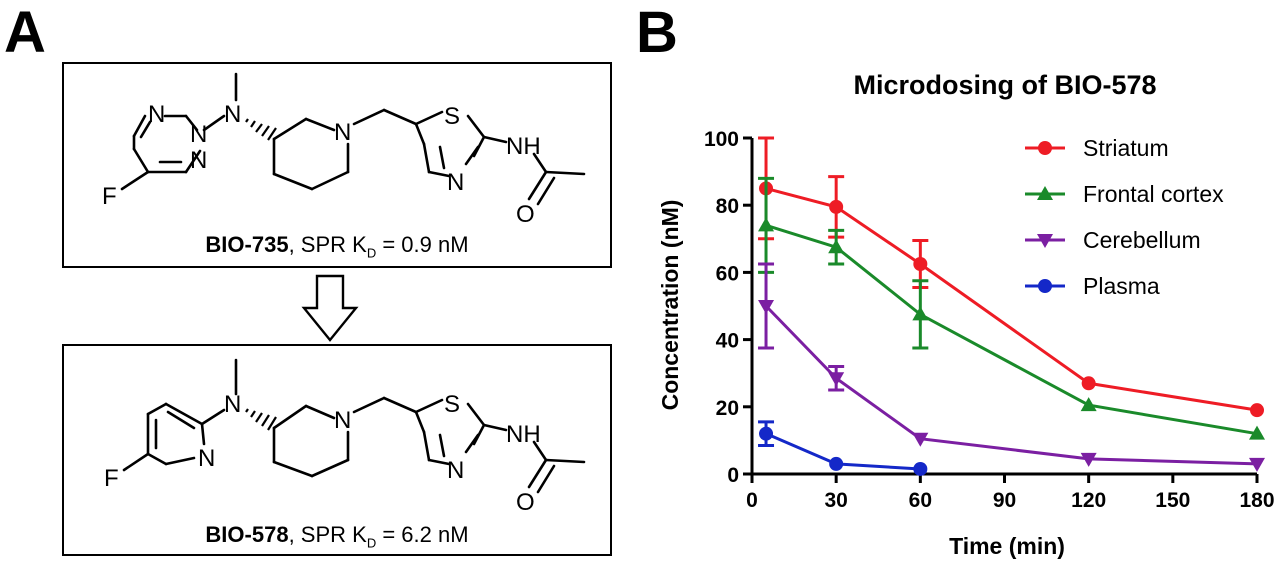  Describe the element at coordinates (1126, 148) in the screenshot. I see `legend-label: Striatum` at that location.